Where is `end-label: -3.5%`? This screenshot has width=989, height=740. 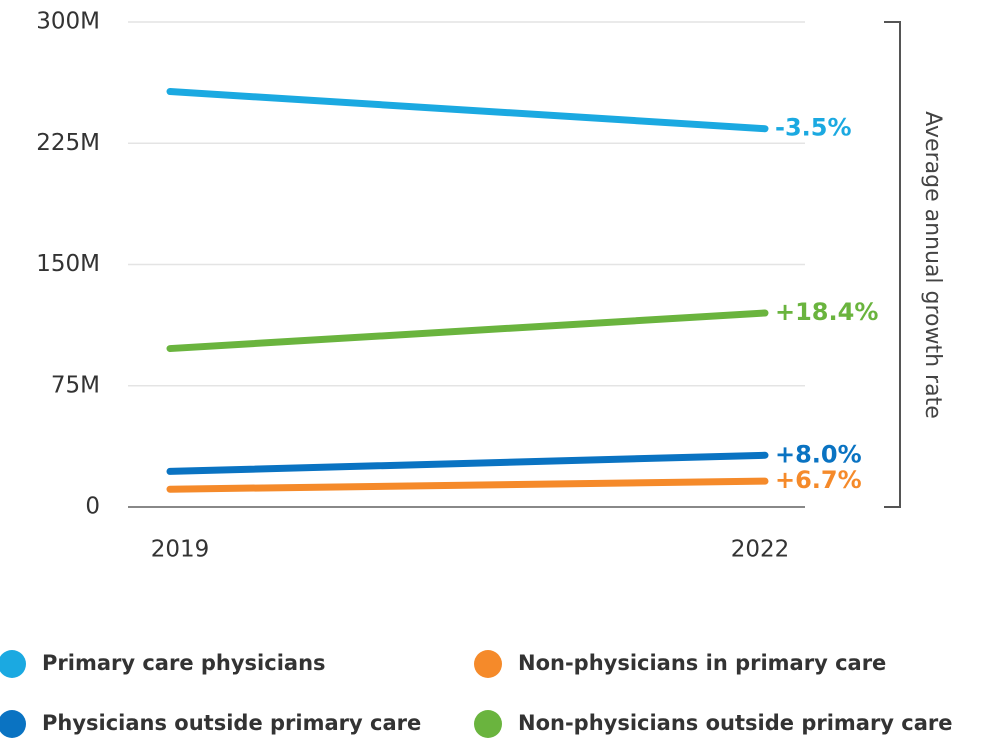 end-label: -3.5% is located at coordinates (813, 128).